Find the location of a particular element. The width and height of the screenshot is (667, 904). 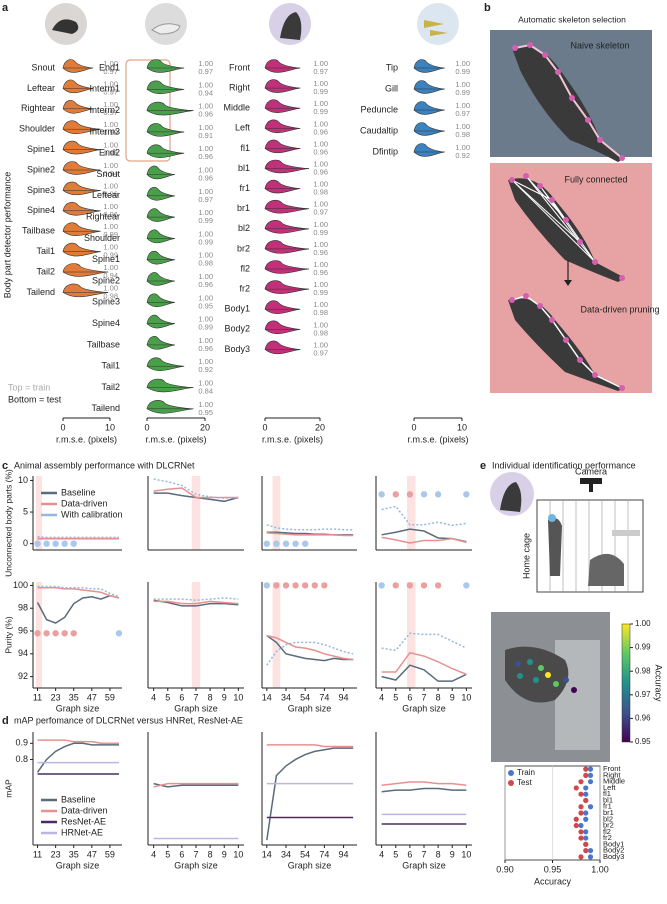

panel-title: Automatic skeleton selection is located at coordinates (572, 19).